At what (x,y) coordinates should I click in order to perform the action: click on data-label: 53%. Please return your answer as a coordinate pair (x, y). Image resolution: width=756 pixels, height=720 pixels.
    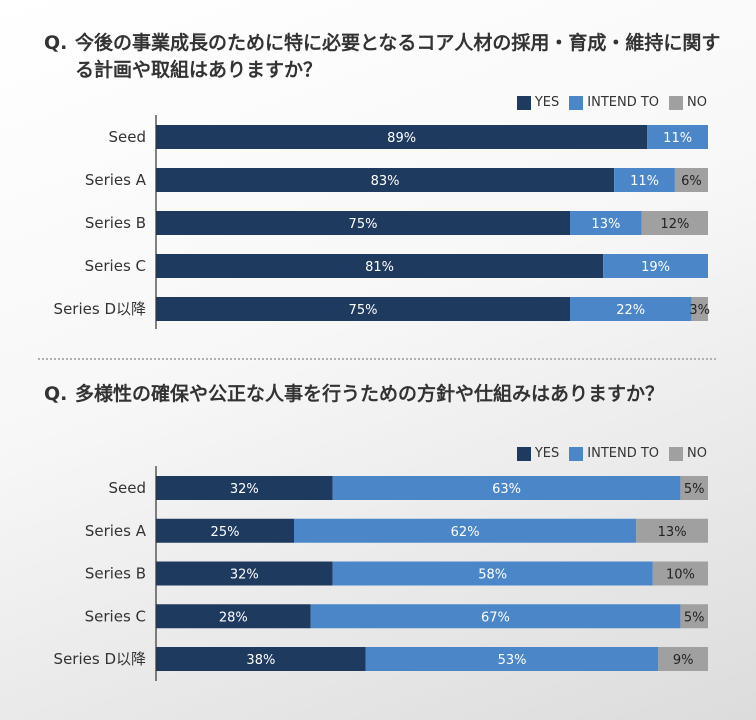
    Looking at the image, I should click on (512, 660).